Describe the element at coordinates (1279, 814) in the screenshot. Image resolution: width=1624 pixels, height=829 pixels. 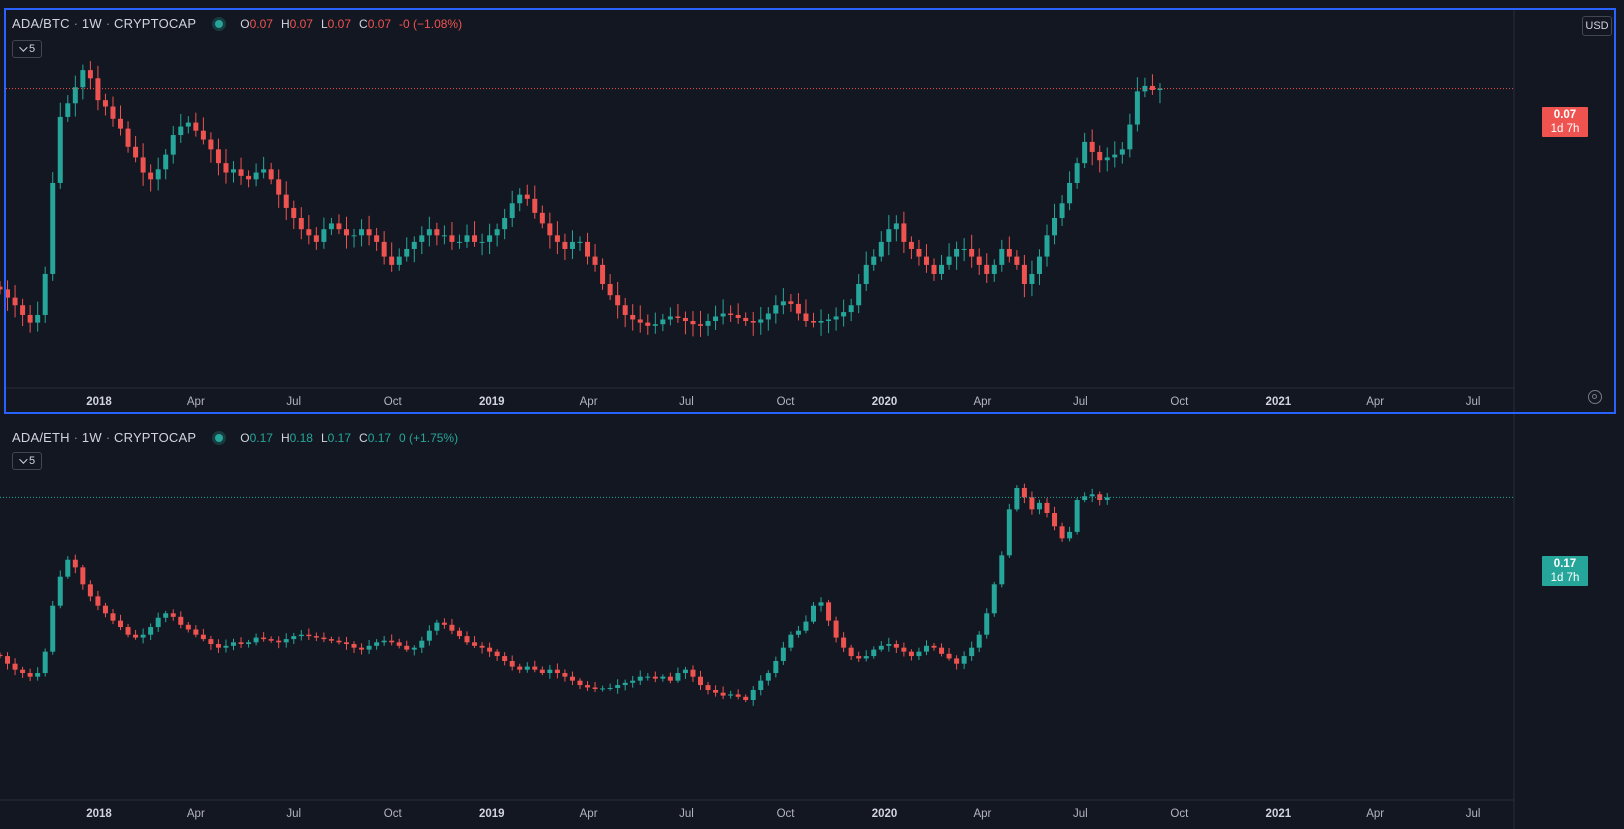
I see `time-axis-tick-label: 2021` at that location.